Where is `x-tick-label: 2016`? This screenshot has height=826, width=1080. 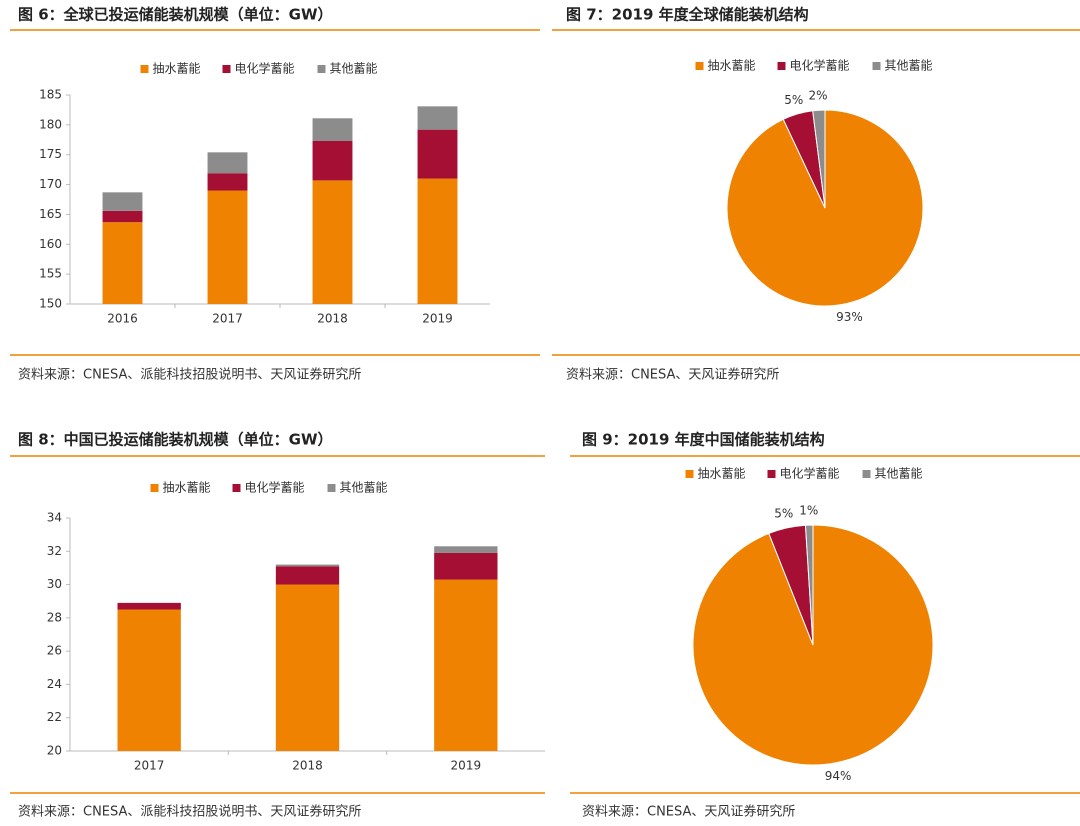
x-tick-label: 2016 is located at coordinates (122, 319).